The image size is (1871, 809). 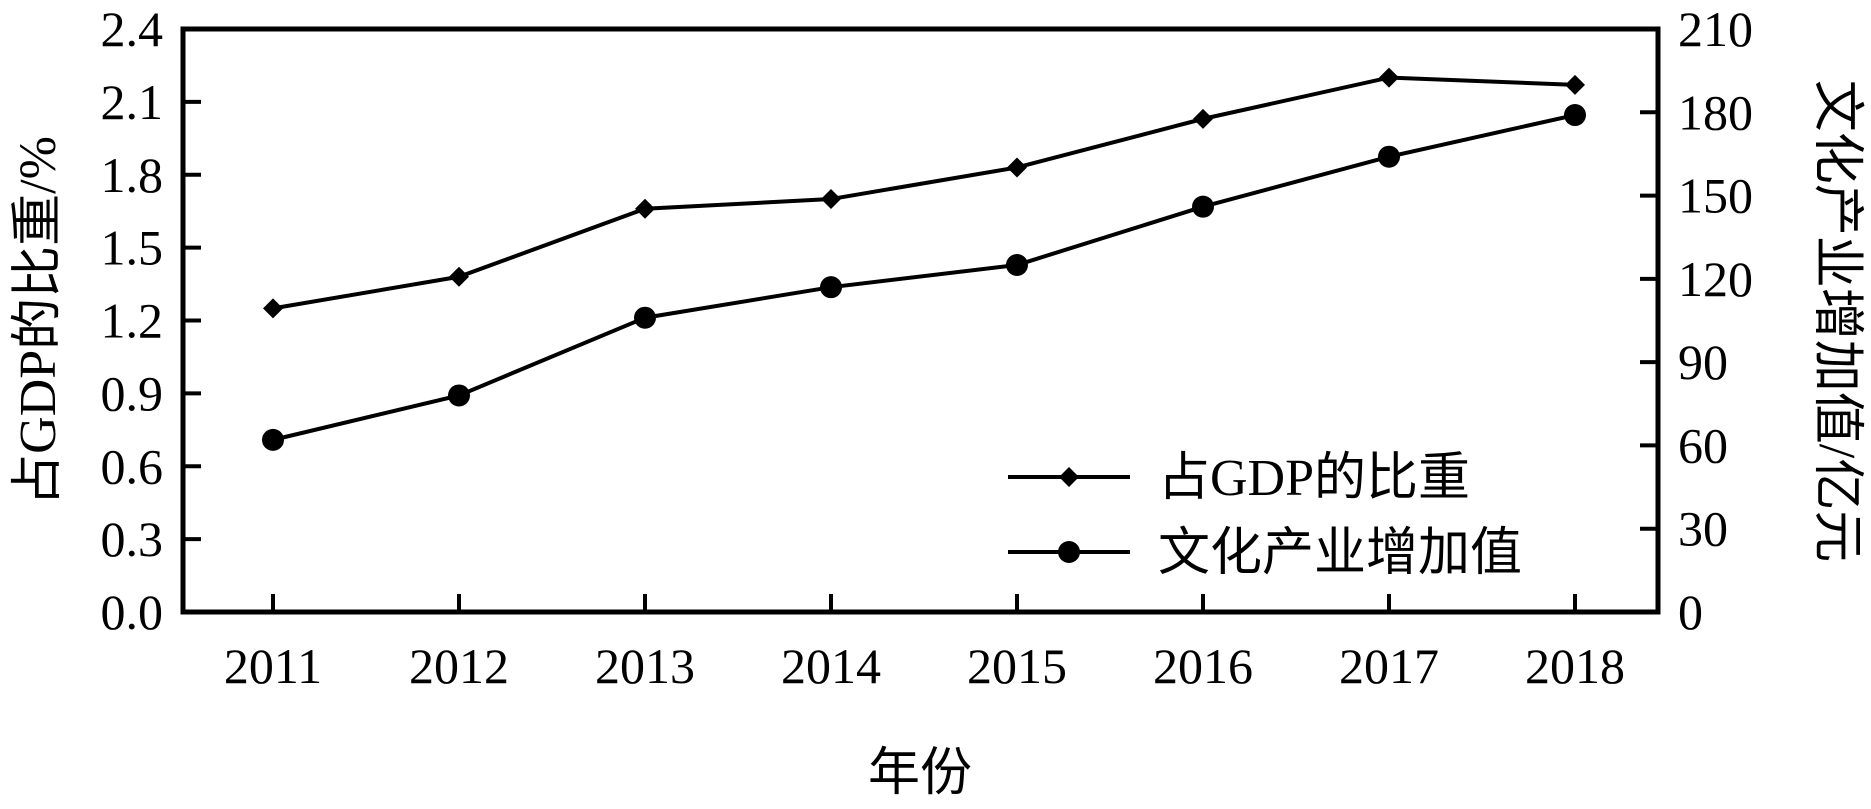 What do you see at coordinates (1575, 84) in the screenshot?
I see `series-0-diamond-point-2018` at bounding box center [1575, 84].